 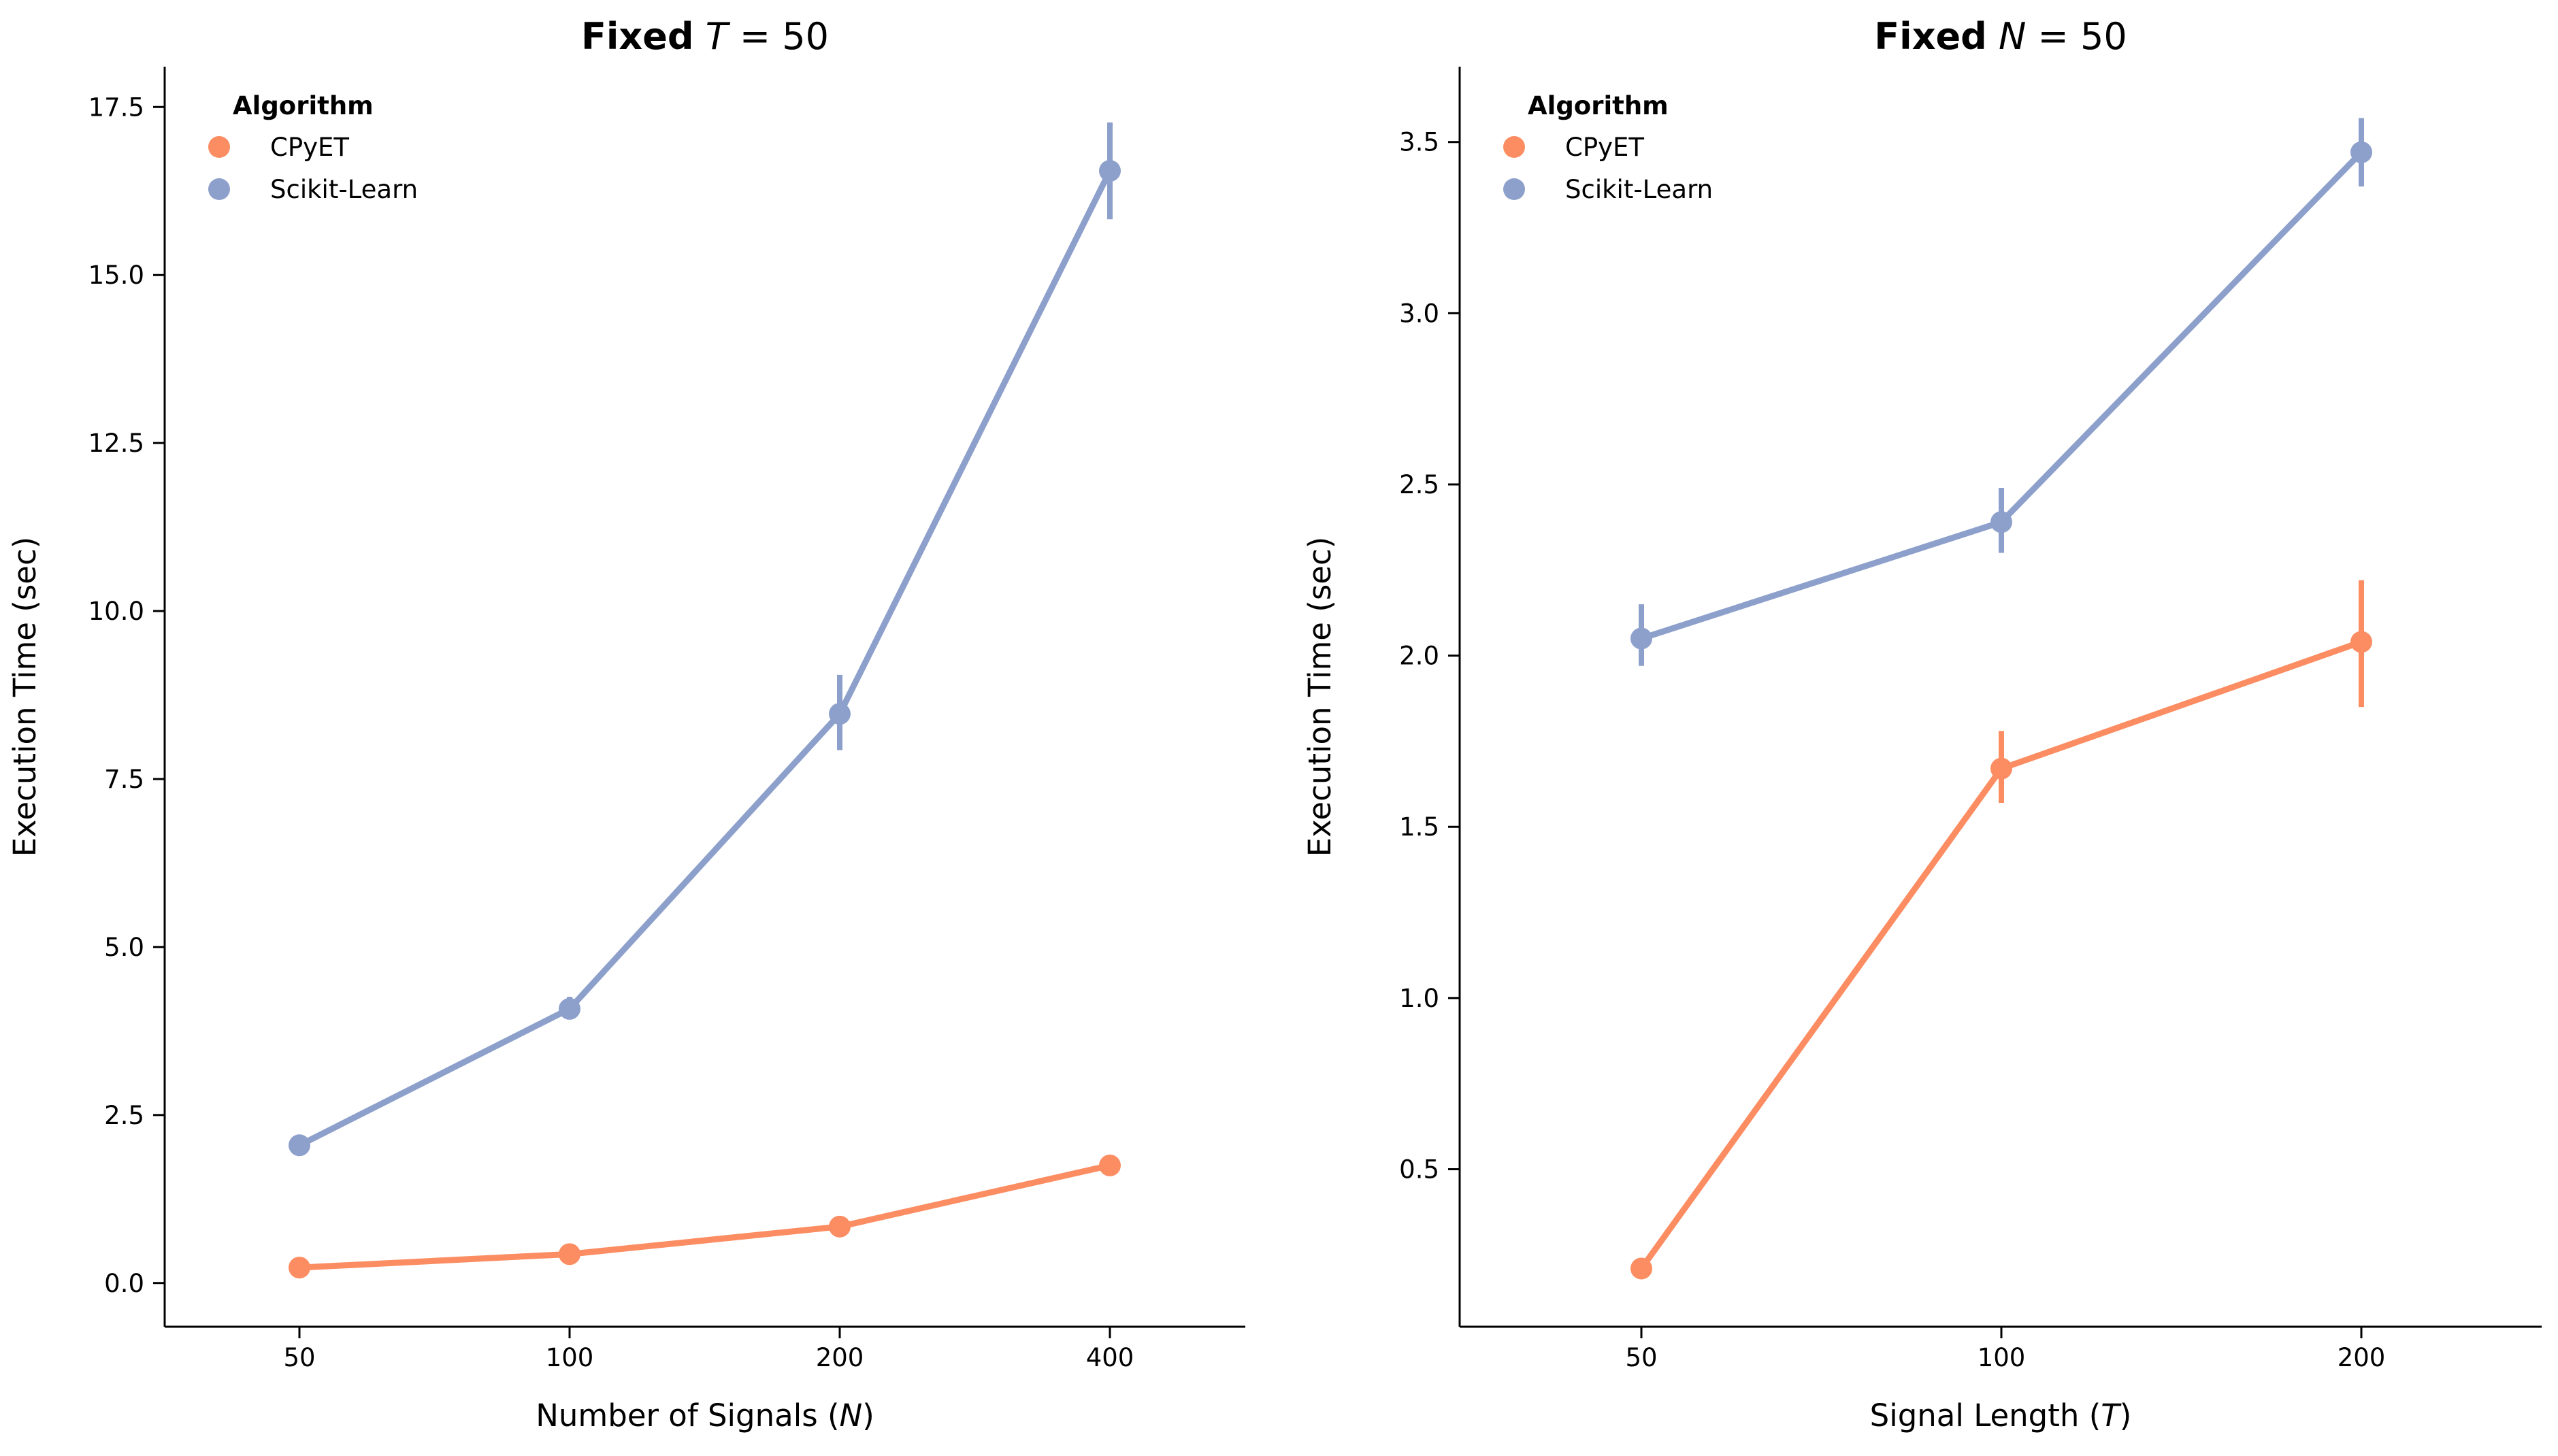 What do you see at coordinates (116, 276) in the screenshot?
I see `y-tick-label: 15.0` at bounding box center [116, 276].